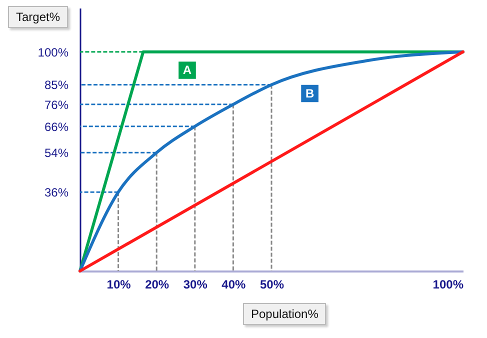 This screenshot has width=487, height=338. I want to click on x-tick-label: 10%, so click(119, 285).